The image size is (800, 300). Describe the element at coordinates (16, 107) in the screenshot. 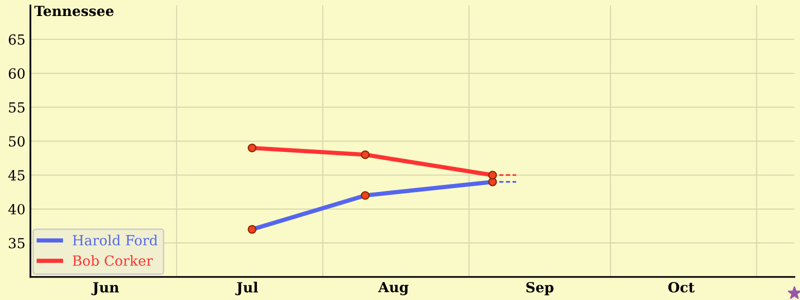

I see `y-tick-label: 55` at that location.